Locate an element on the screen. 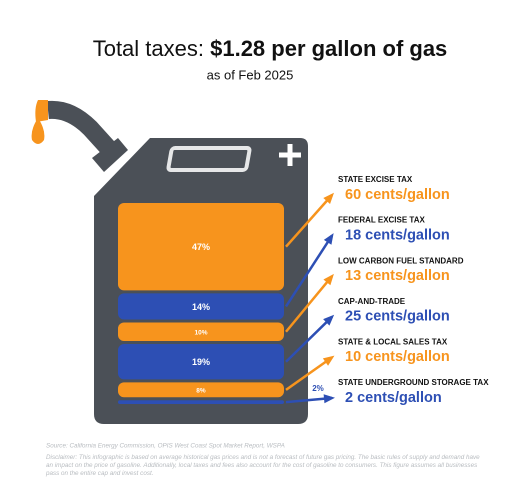  tax-cents: 13 cents/gallon is located at coordinates (397, 276).